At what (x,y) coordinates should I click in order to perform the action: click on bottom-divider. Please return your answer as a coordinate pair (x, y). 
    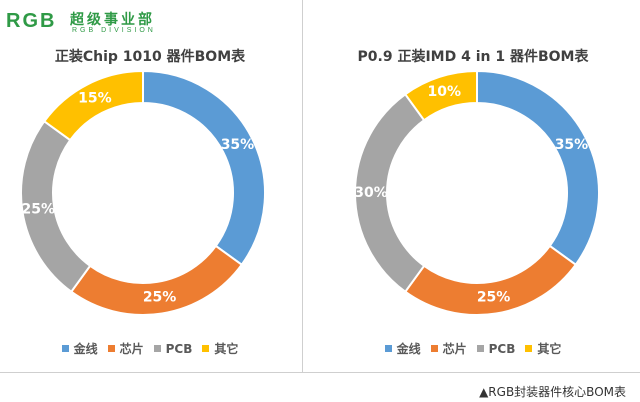
    Looking at the image, I should click on (320, 372).